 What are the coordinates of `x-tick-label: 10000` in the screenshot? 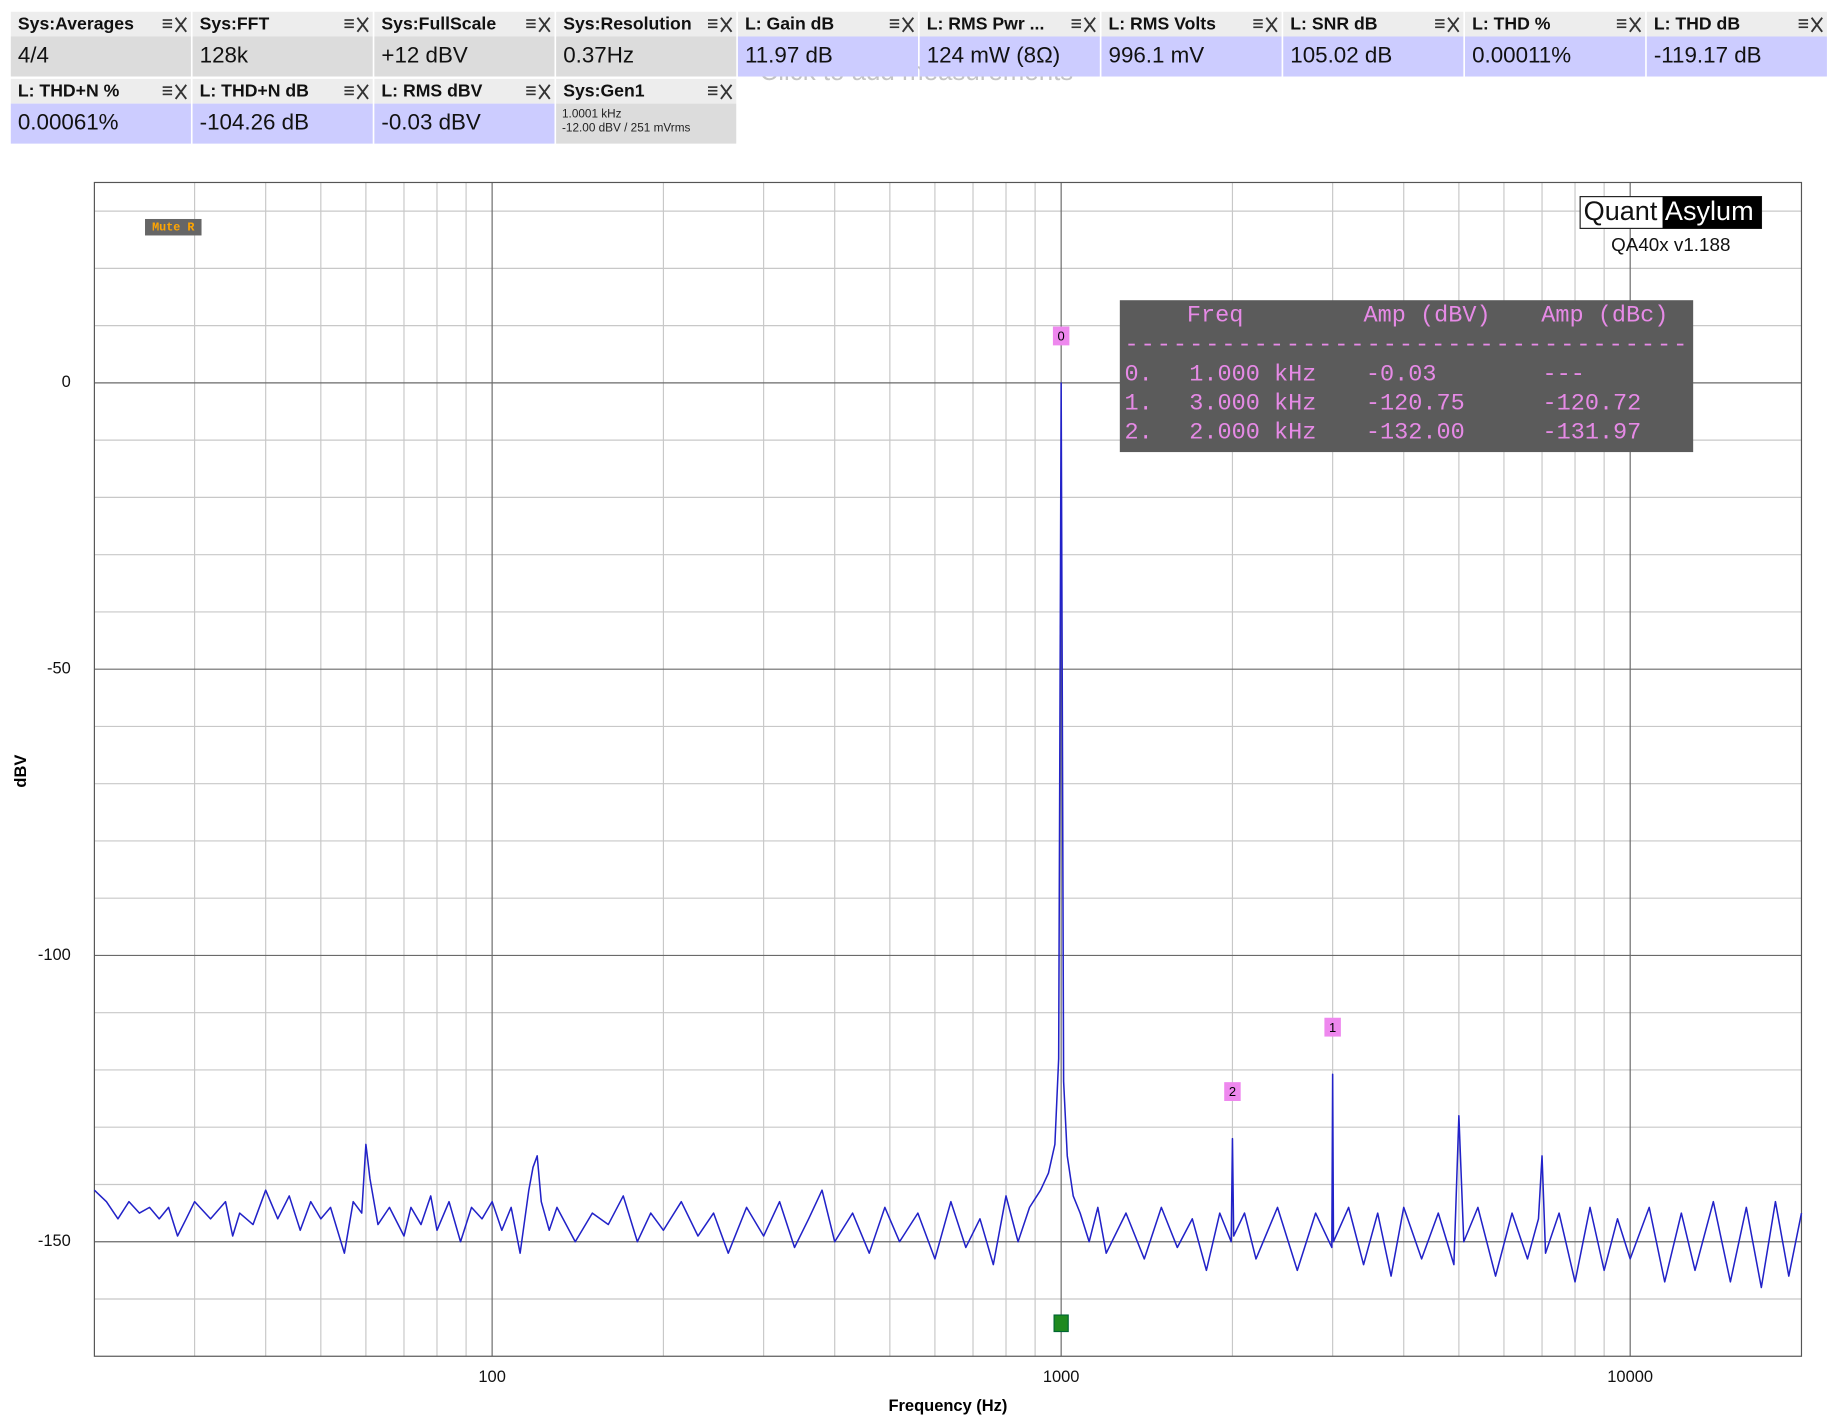 It's located at (1630, 1377).